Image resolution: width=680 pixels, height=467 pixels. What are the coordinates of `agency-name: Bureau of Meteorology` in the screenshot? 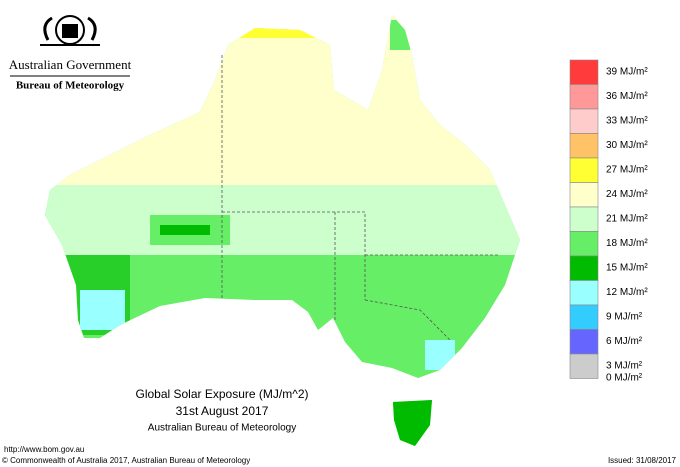 It's located at (70, 86).